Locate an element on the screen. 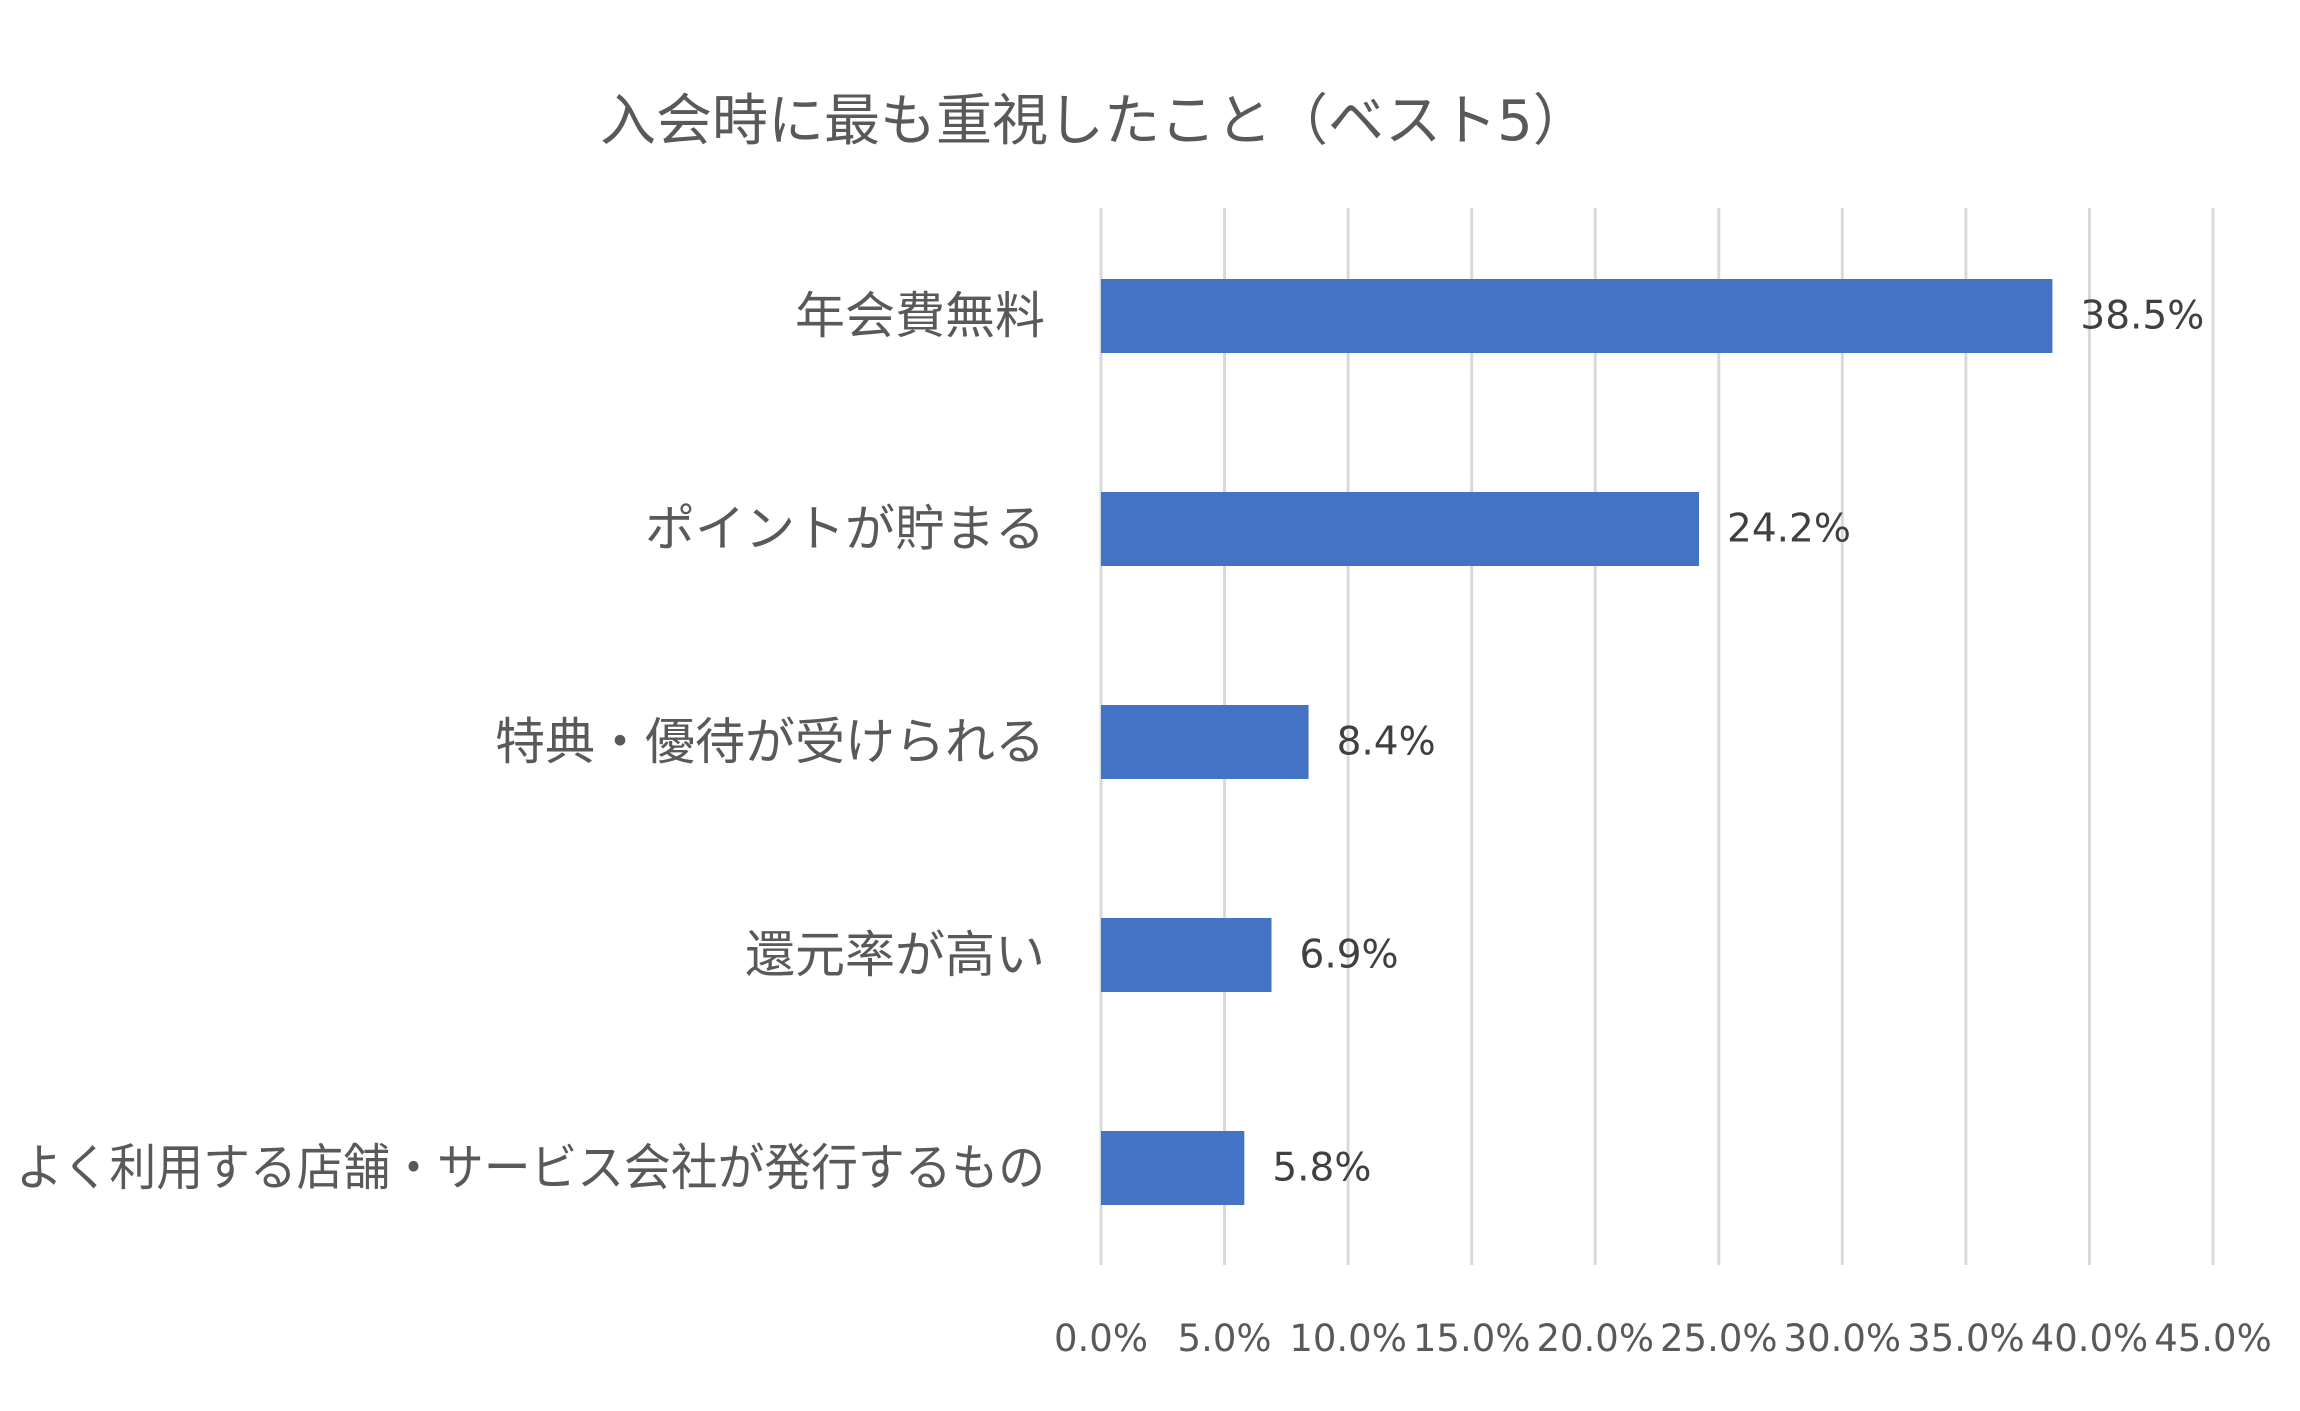  chart-title: 入会時に最も重視したこと（ベスト5） is located at coordinates (1094, 121).